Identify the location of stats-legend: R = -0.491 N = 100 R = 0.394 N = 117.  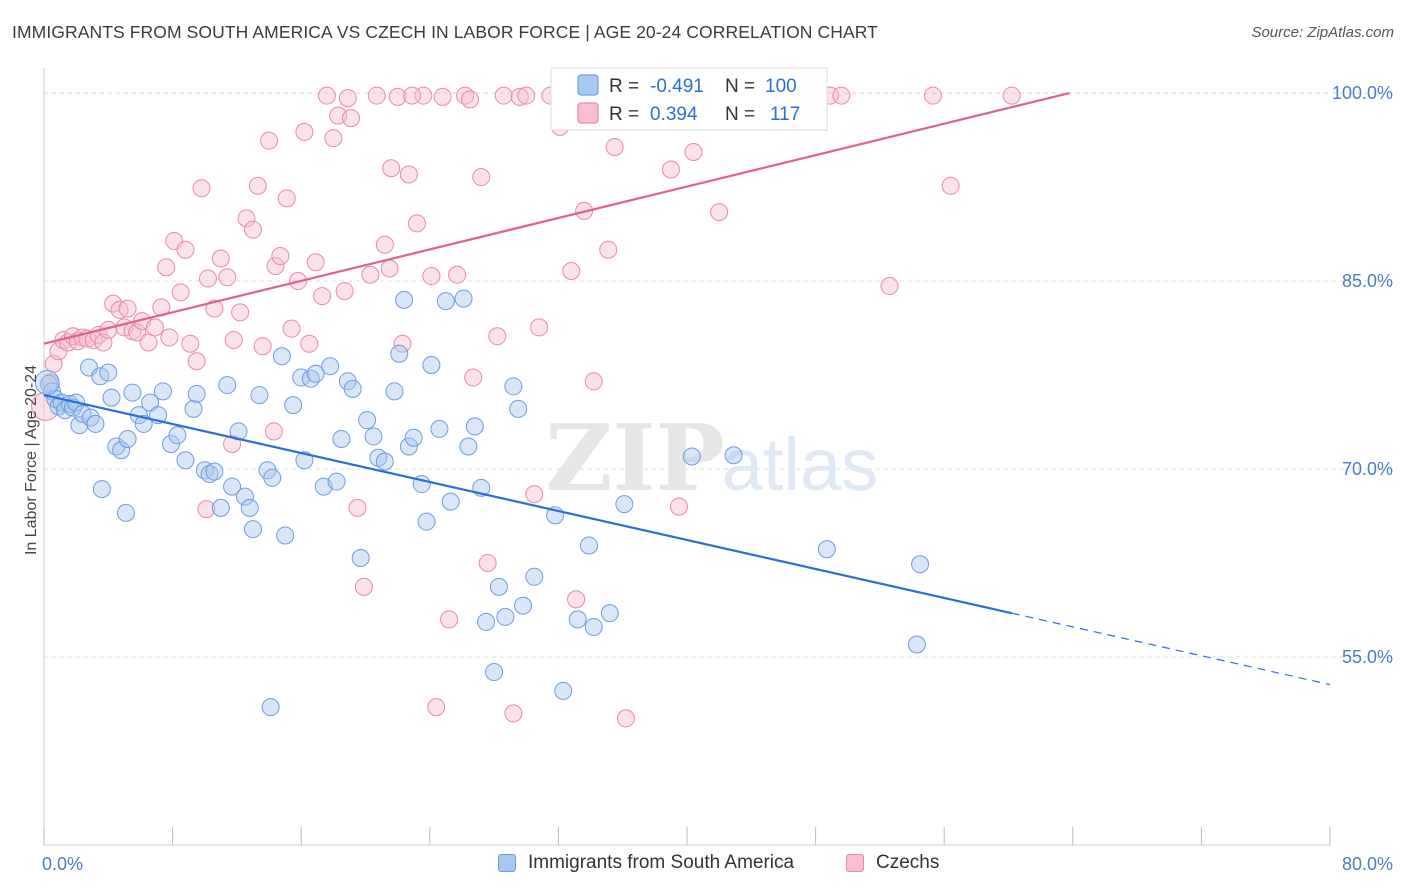
(689, 99).